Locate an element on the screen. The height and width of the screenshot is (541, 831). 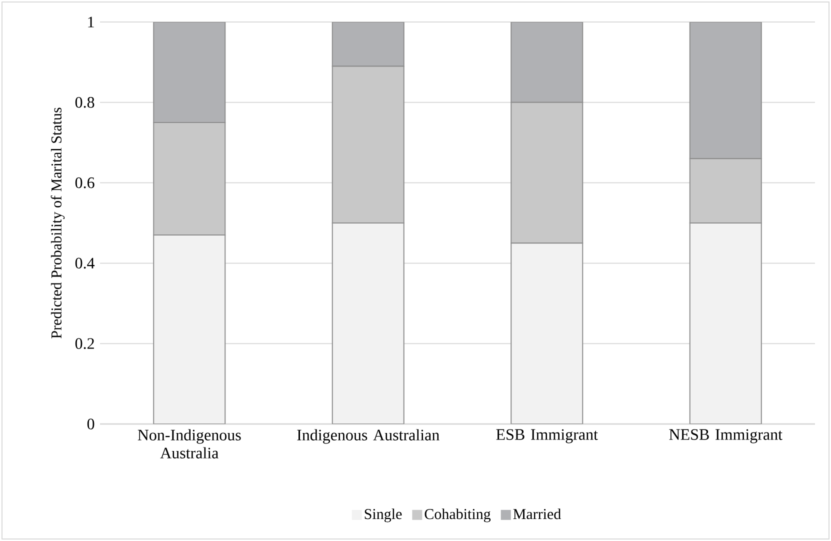
x-tick-label: NESB Immigrant is located at coordinates (725, 436).